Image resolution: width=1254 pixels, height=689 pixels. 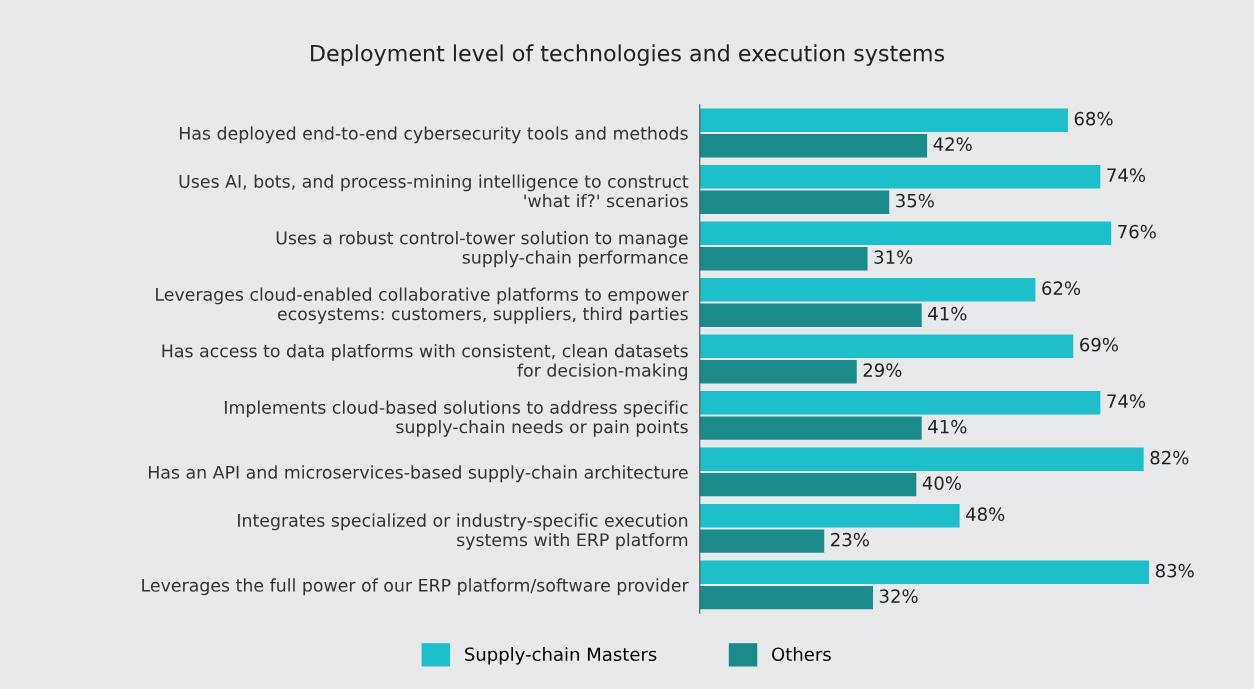 What do you see at coordinates (1099, 344) in the screenshot?
I see `data-label: 69%` at bounding box center [1099, 344].